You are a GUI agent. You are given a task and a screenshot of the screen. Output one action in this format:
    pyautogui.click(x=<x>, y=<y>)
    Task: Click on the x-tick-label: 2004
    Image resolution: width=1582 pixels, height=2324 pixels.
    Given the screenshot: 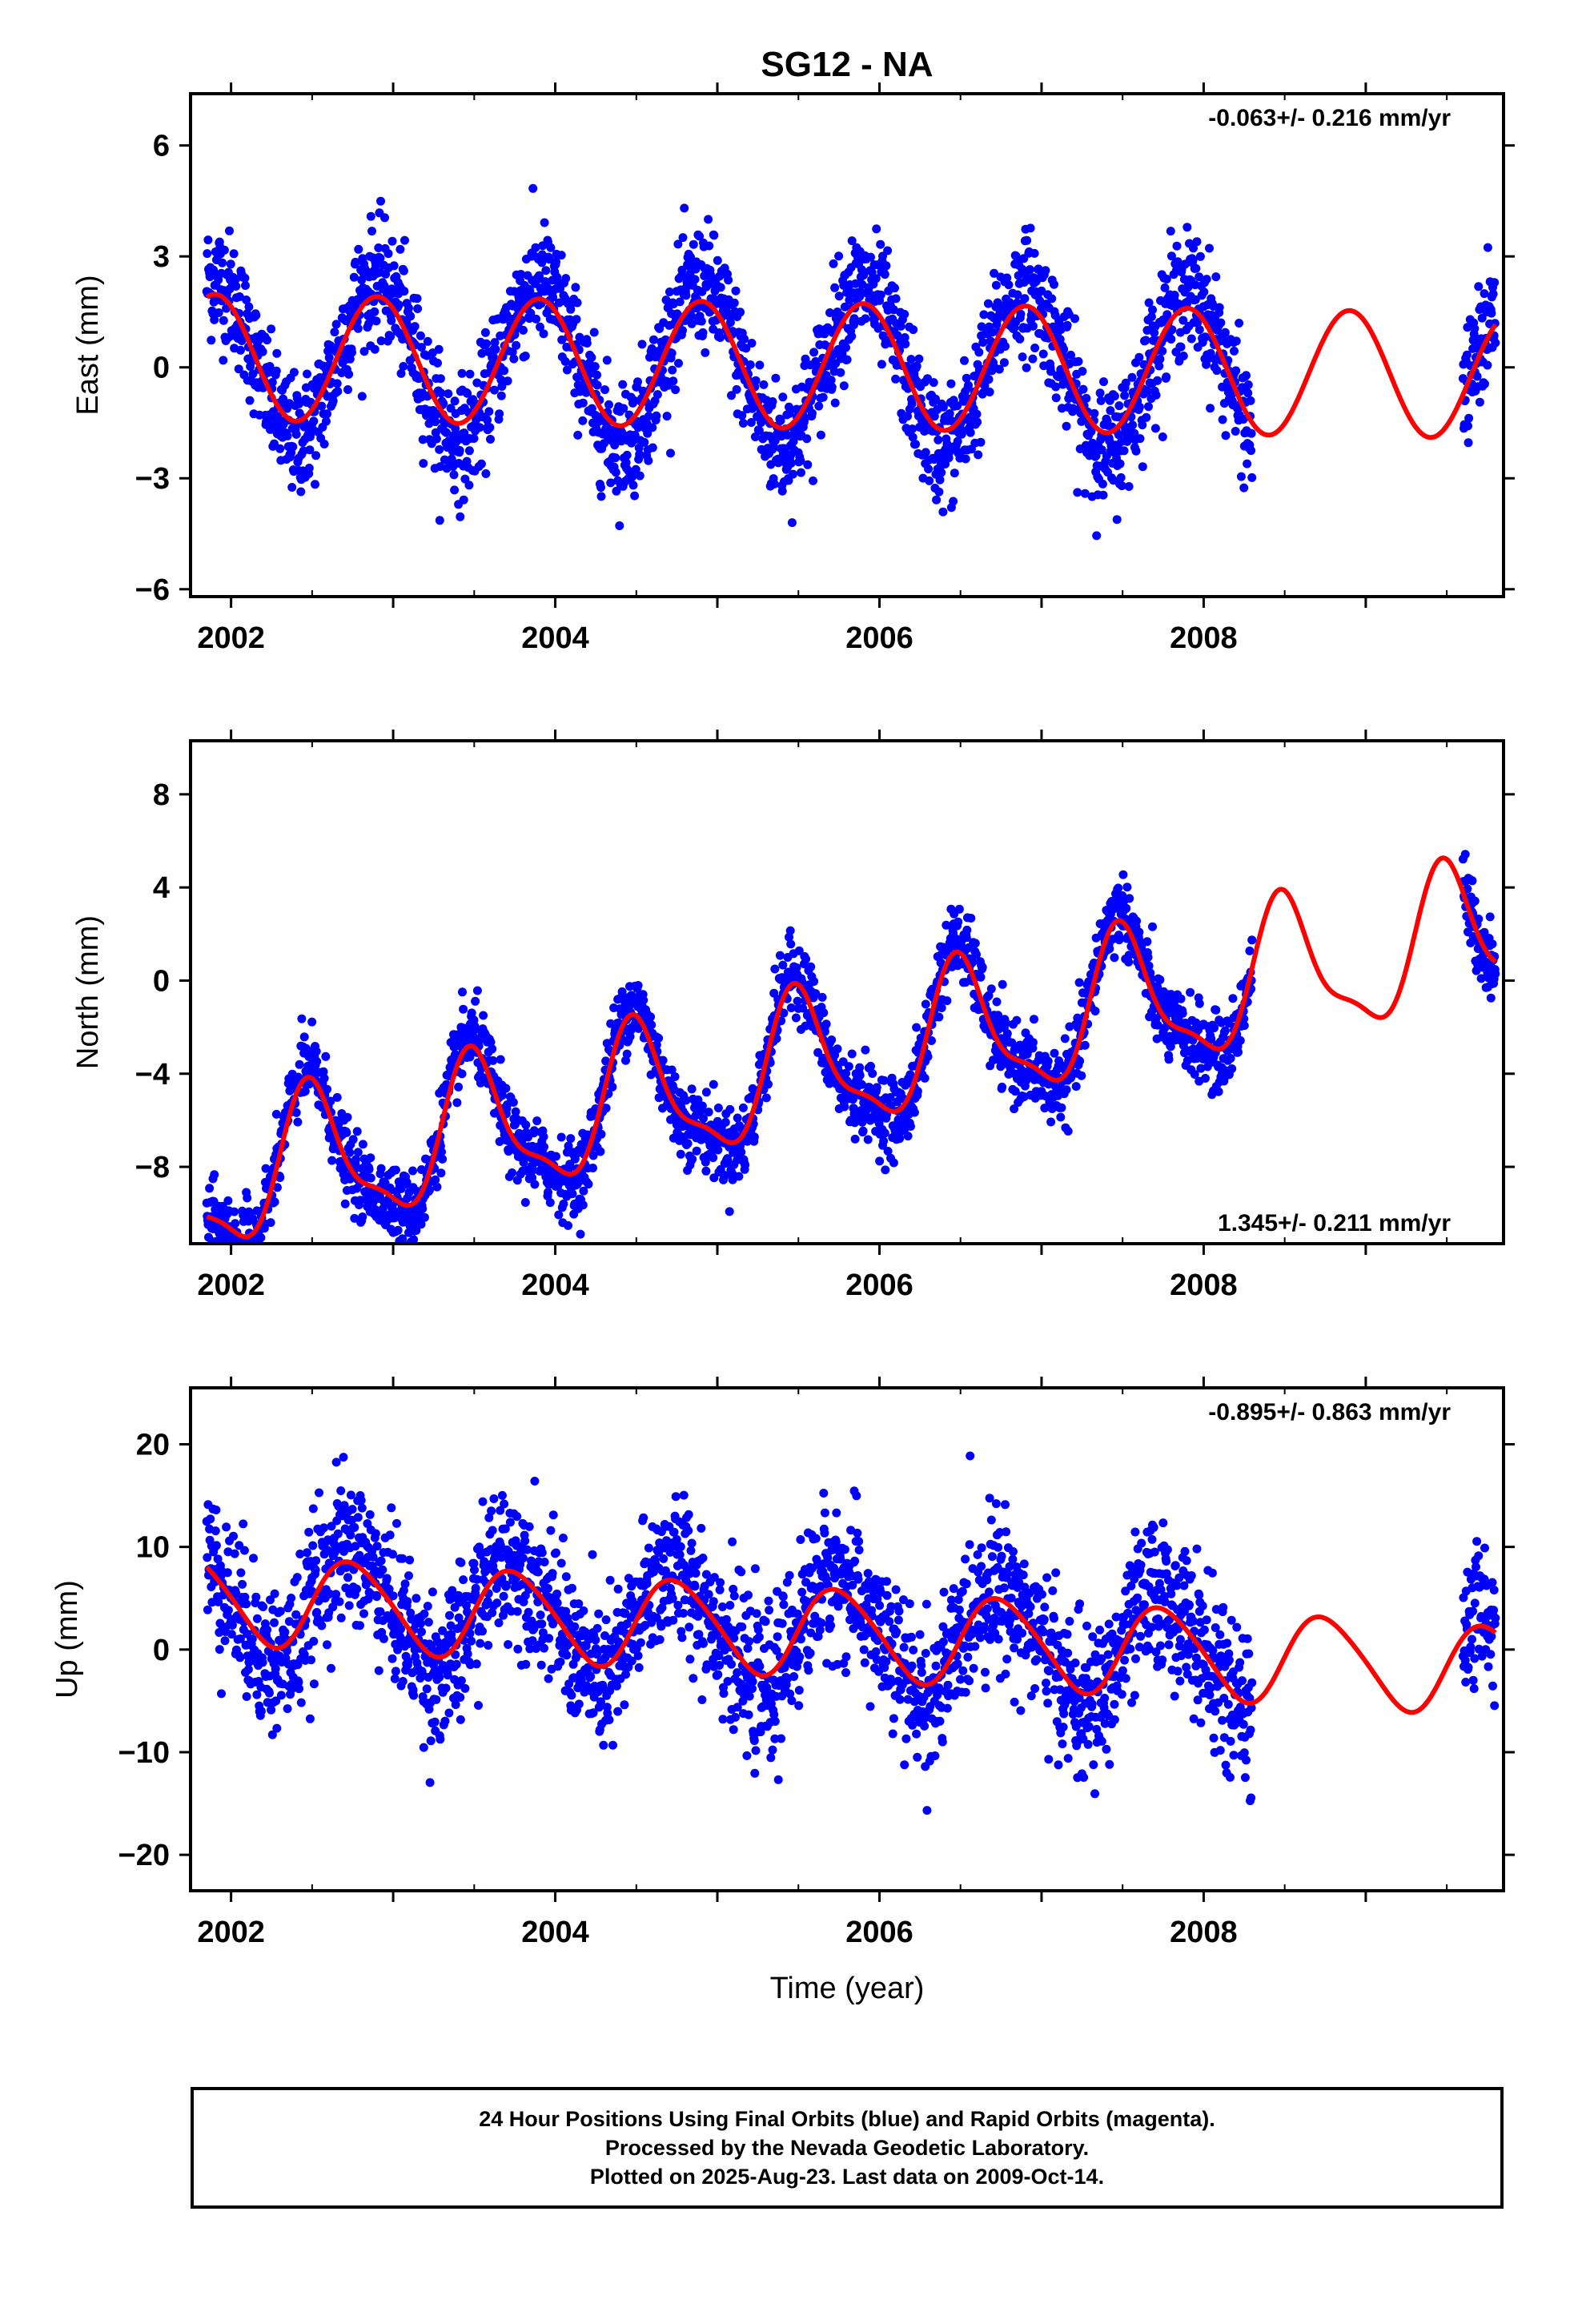 What is the action you would take?
    pyautogui.click(x=555, y=1285)
    